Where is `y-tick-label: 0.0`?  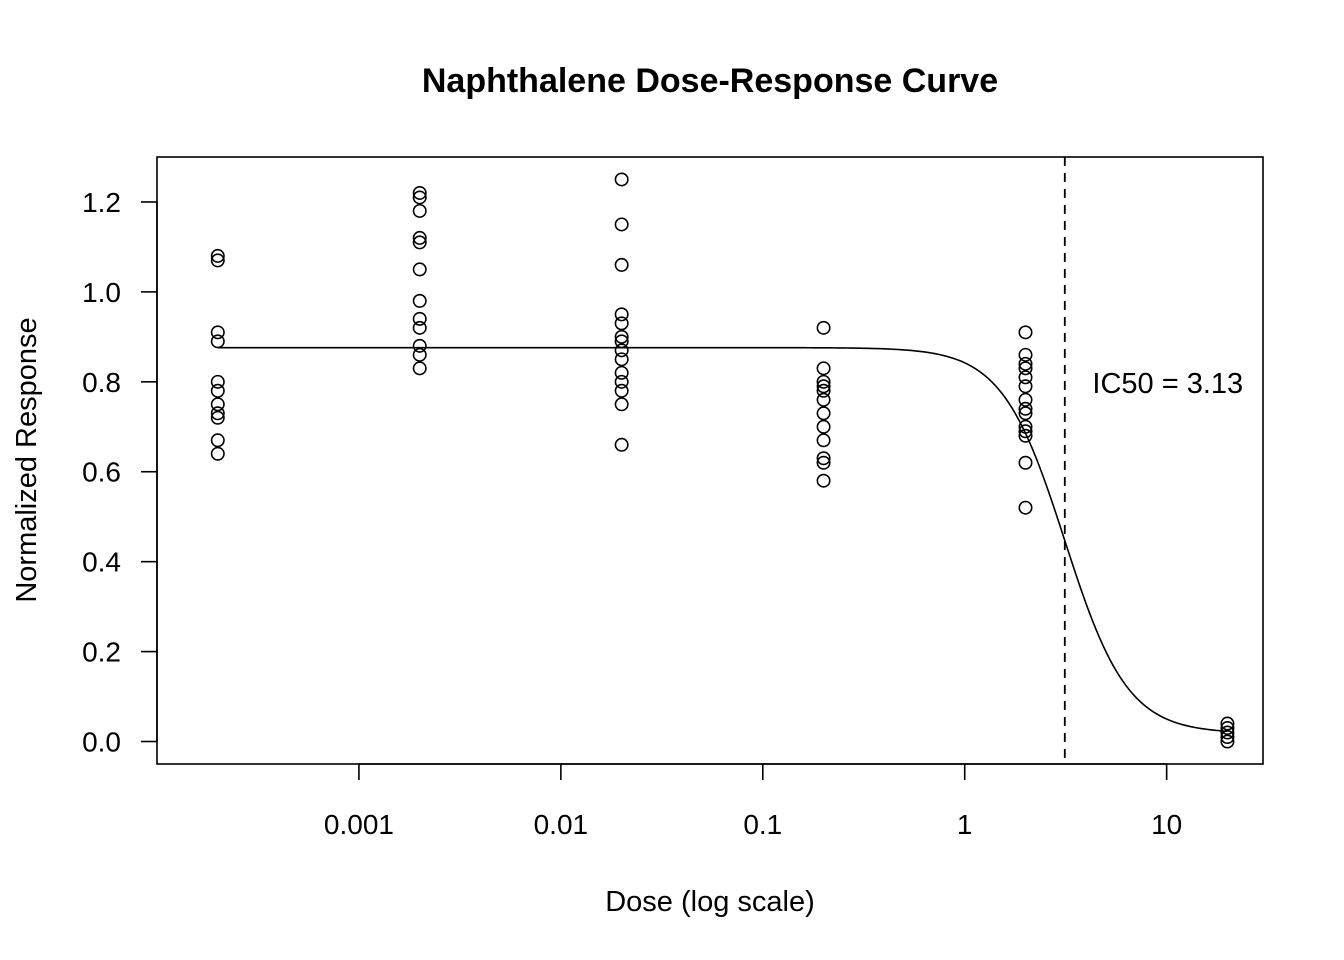
y-tick-label: 0.0 is located at coordinates (101, 742).